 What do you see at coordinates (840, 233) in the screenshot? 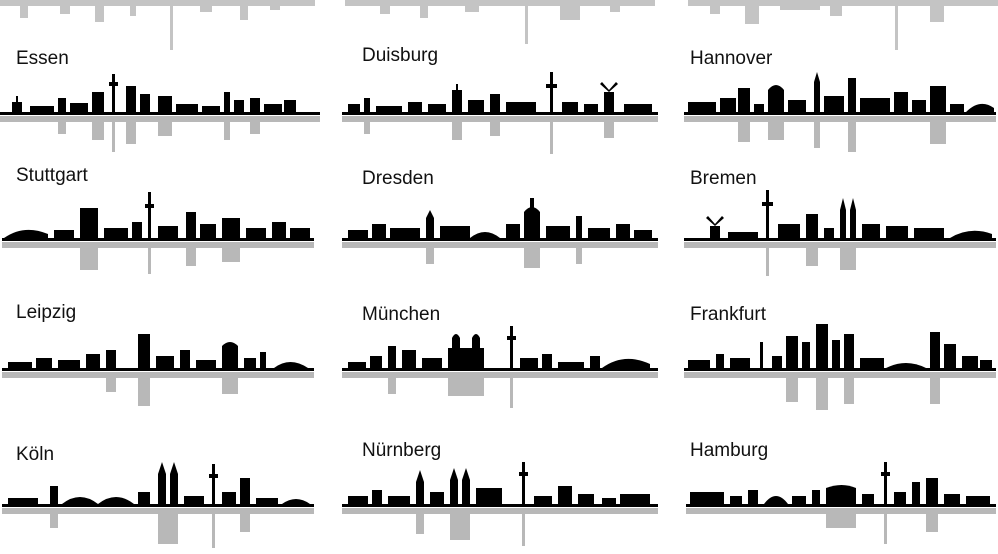
I see `skyline-bremen` at bounding box center [840, 233].